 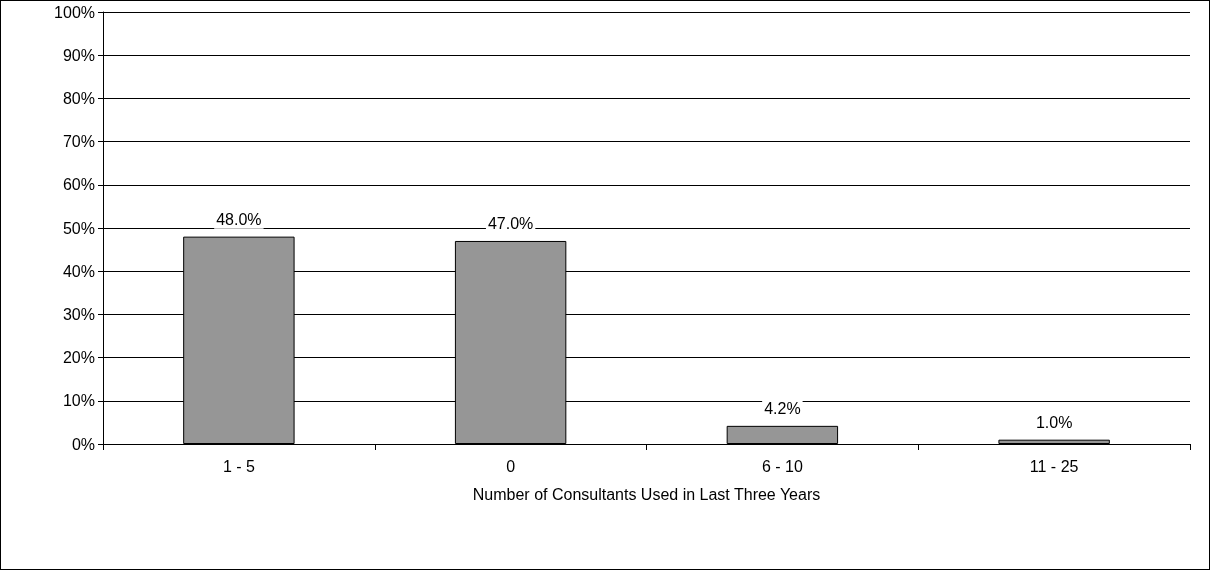 I want to click on data-label: 48.0%, so click(x=239, y=220).